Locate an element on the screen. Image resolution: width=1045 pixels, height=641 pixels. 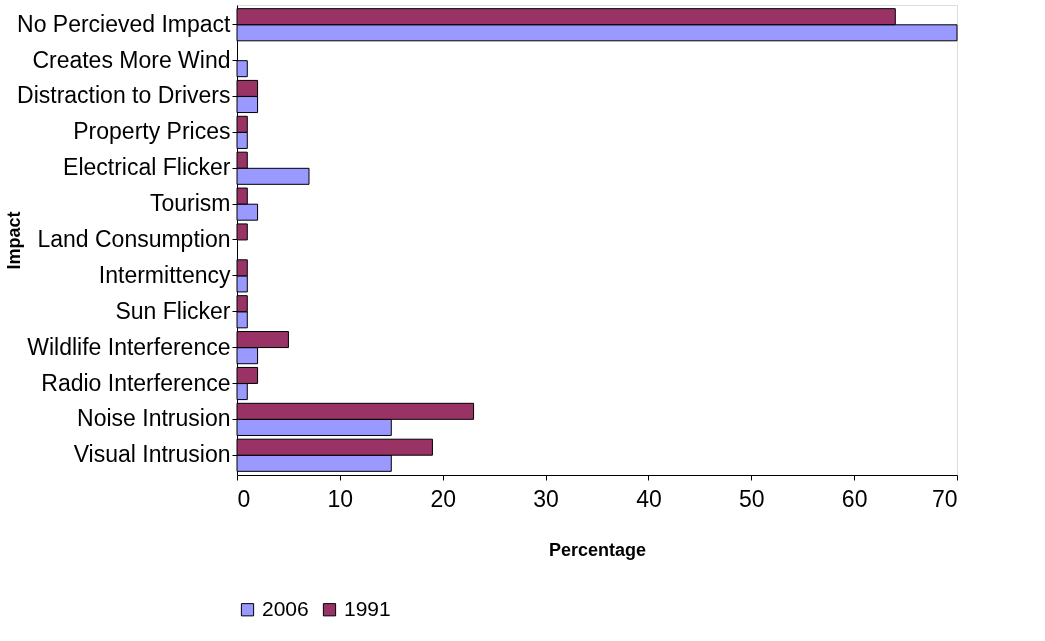
y-axis-title: Impact is located at coordinates (13, 240).